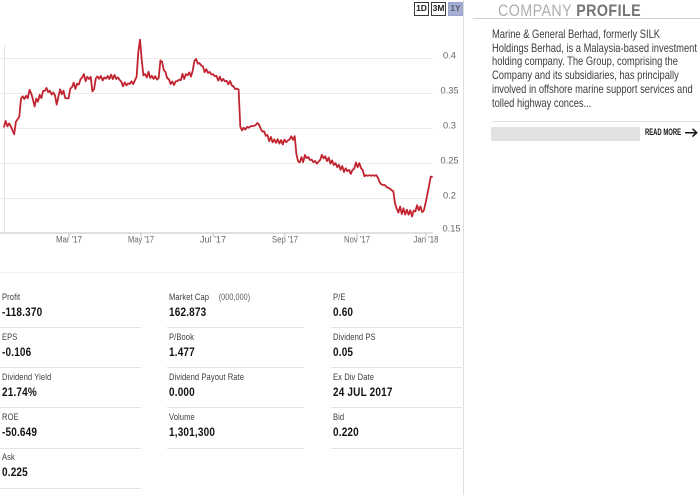  I want to click on svg-text: Sep '17, so click(285, 240).